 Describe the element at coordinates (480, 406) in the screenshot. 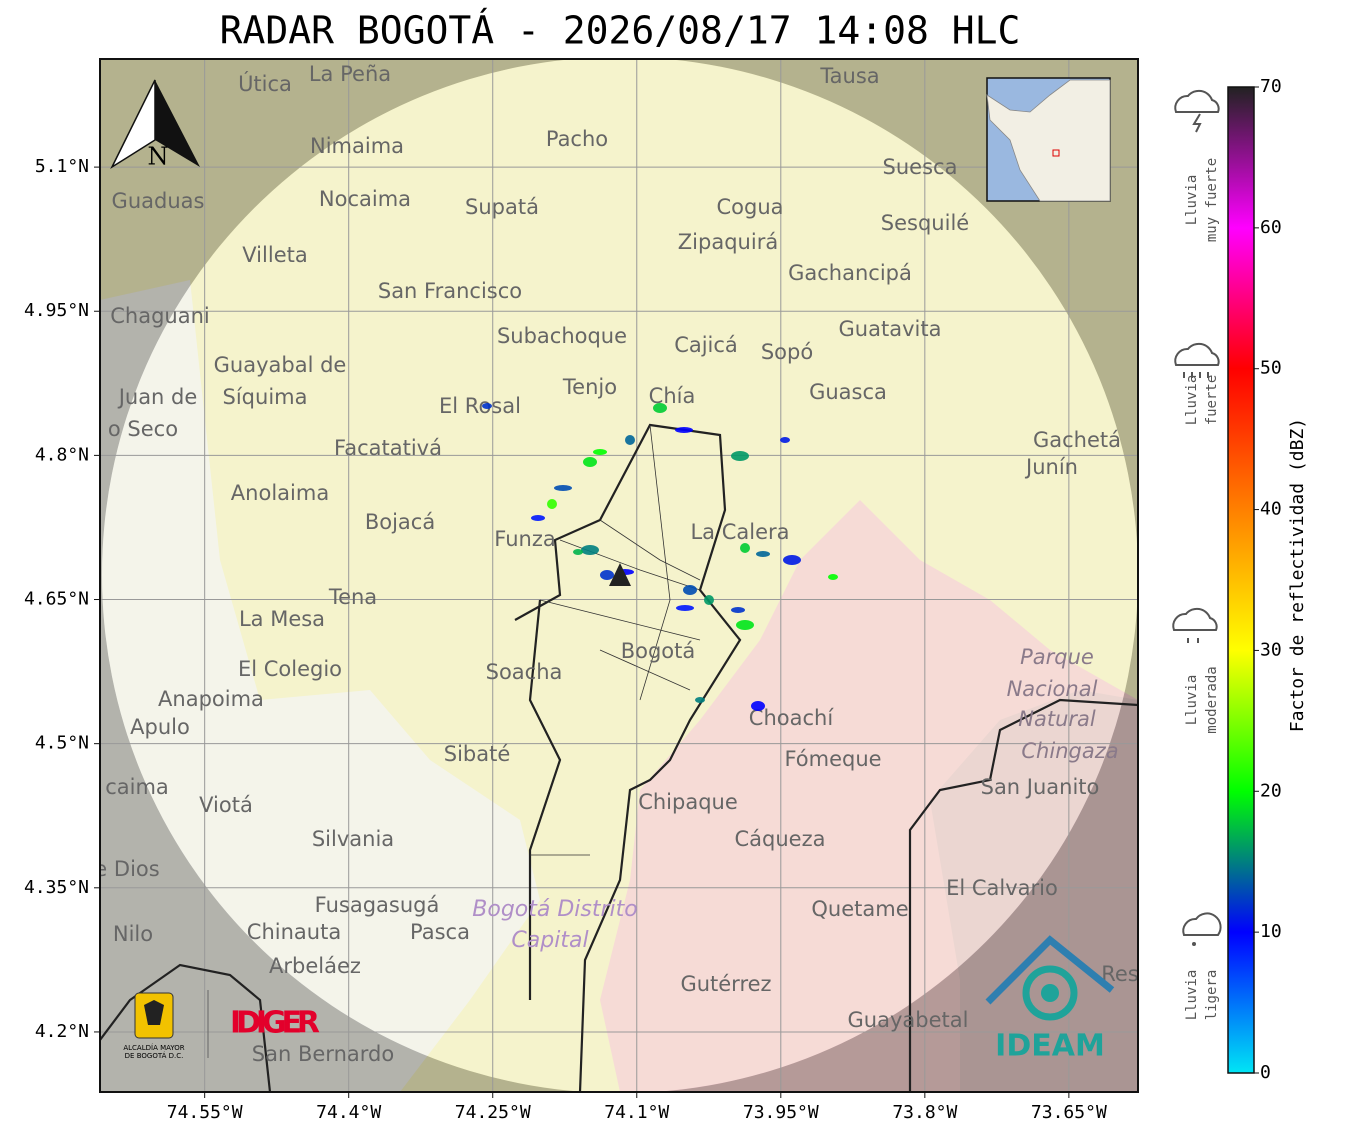

I see `place-label: El Rosal` at that location.